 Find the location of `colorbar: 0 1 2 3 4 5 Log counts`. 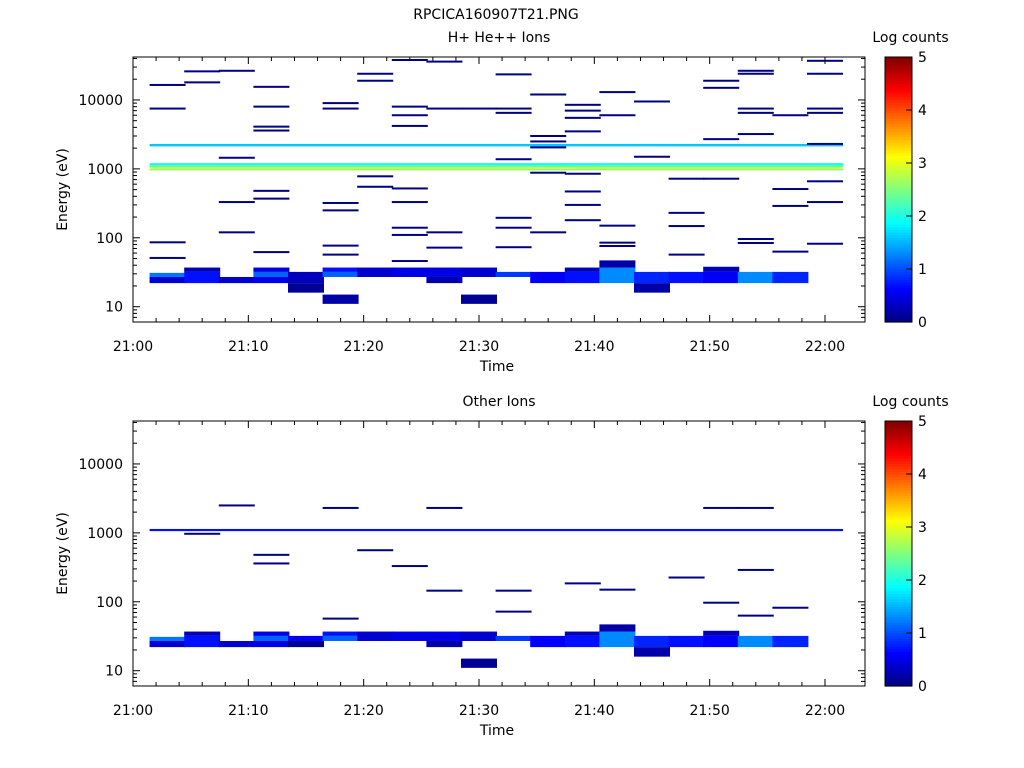

colorbar: 0 1 2 3 4 5 Log counts is located at coordinates (910, 180).